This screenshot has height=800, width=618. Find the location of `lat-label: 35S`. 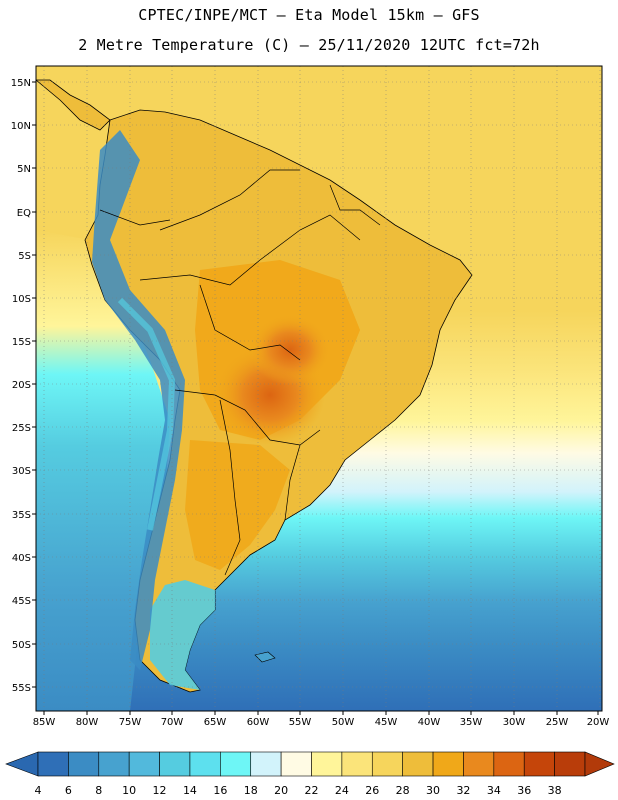

lat-label: 35S is located at coordinates (21, 515).